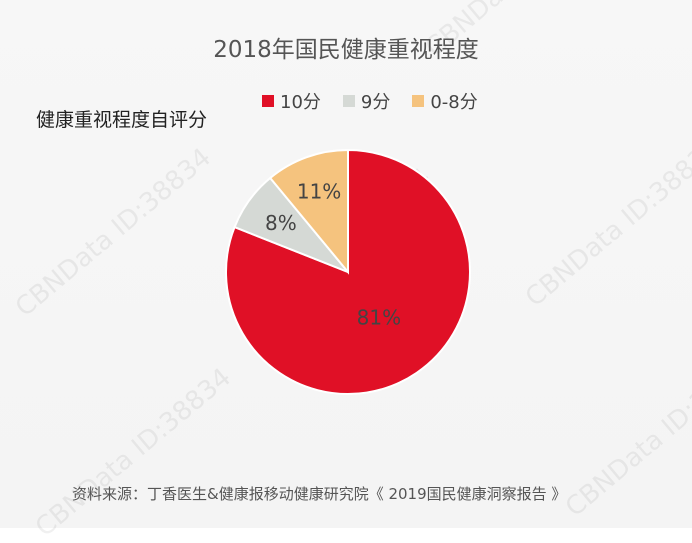 Image resolution: width=692 pixels, height=543 pixels. What do you see at coordinates (319, 192) in the screenshot?
I see `pie-label-2: 11%` at bounding box center [319, 192].